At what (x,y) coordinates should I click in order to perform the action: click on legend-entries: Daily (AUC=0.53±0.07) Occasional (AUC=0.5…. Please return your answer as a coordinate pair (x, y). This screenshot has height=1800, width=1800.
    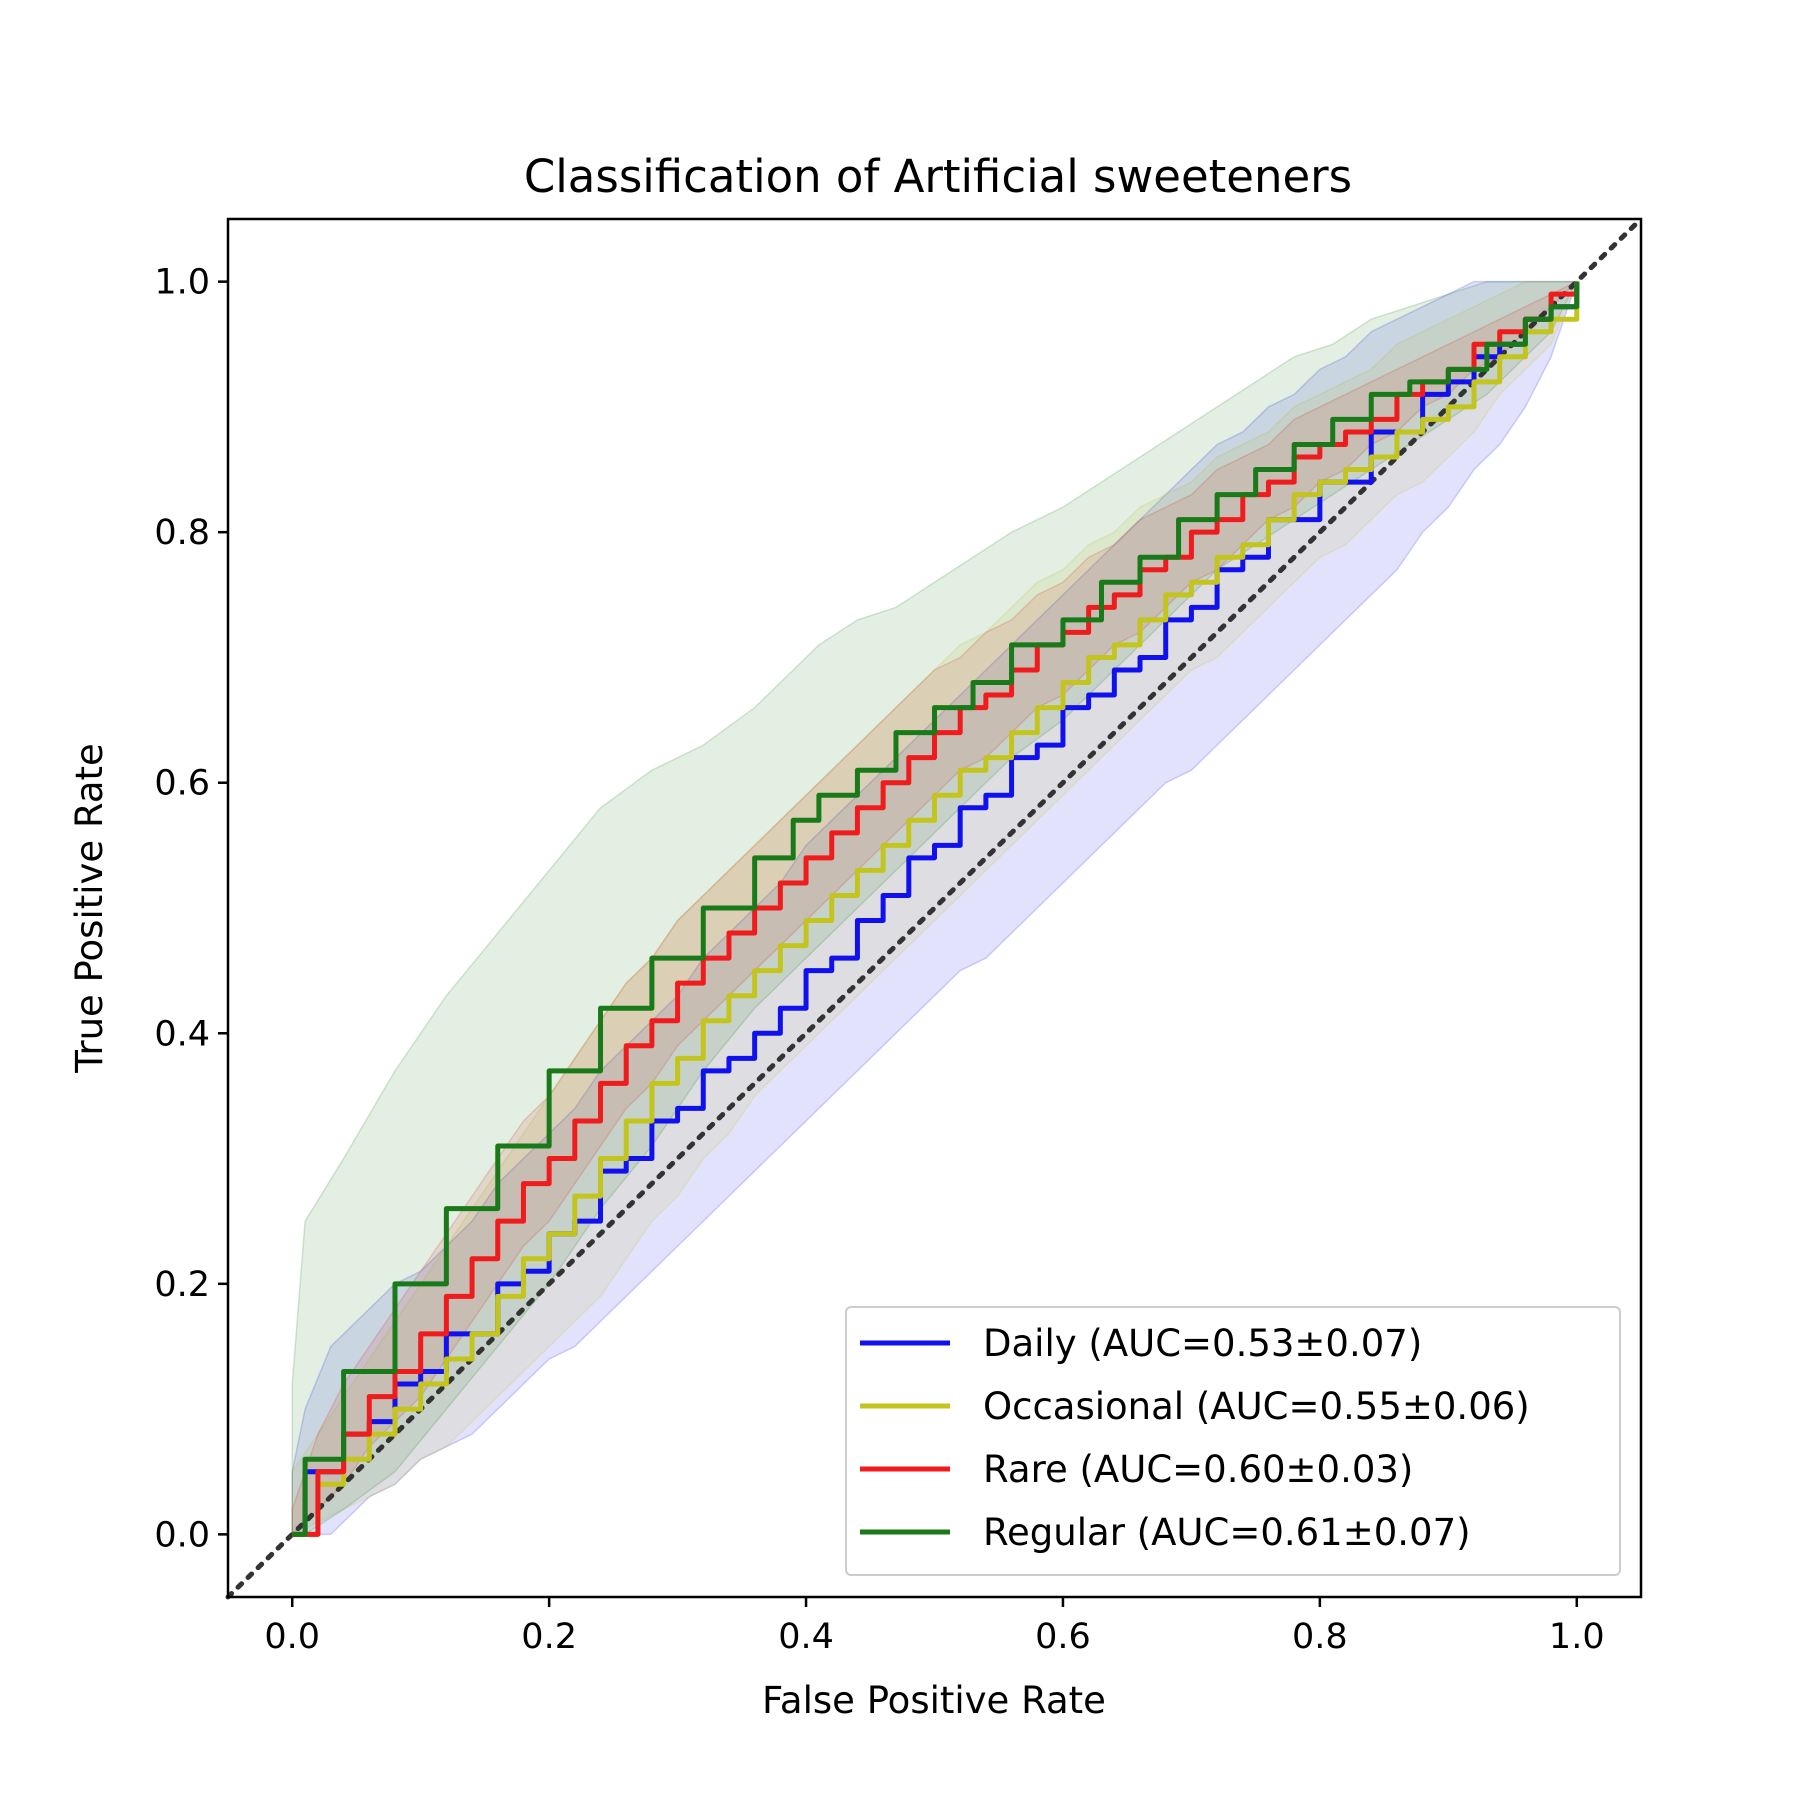
    Looking at the image, I should click on (1195, 1438).